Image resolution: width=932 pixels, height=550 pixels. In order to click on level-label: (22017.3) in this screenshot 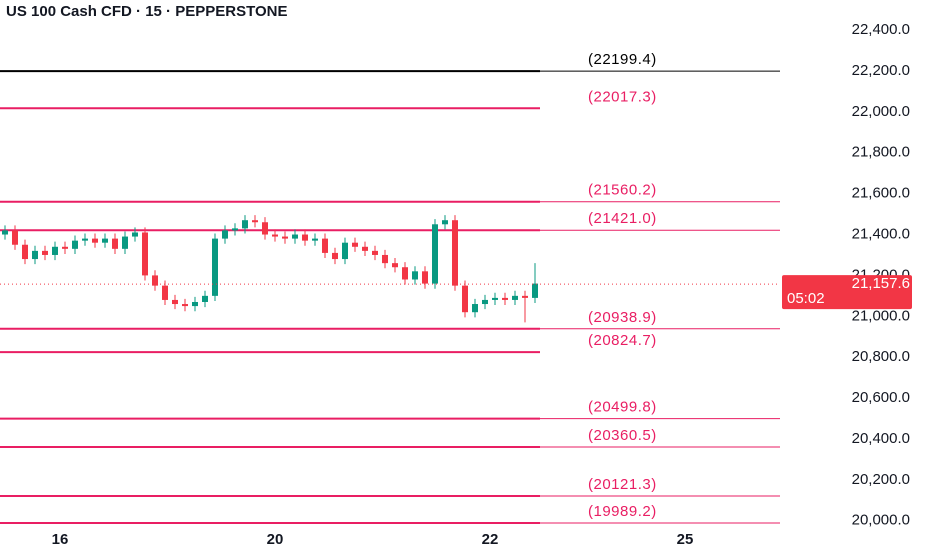, I will do `click(622, 96)`.